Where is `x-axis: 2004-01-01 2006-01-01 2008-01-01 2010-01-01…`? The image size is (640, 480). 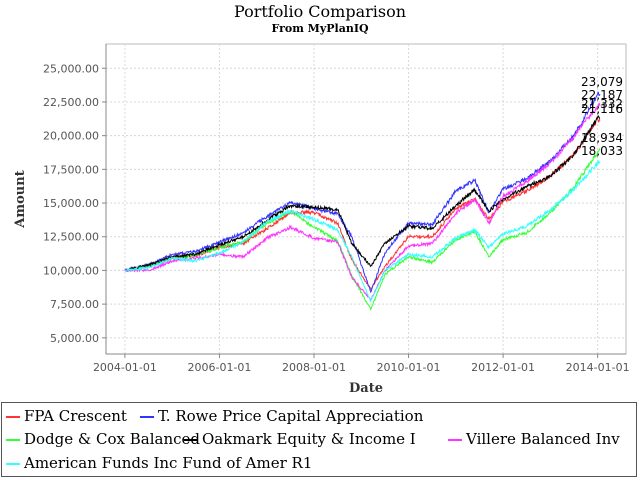
x-axis: 2004-01-01 2006-01-01 2008-01-01 2010-01-01… is located at coordinates (361, 363).